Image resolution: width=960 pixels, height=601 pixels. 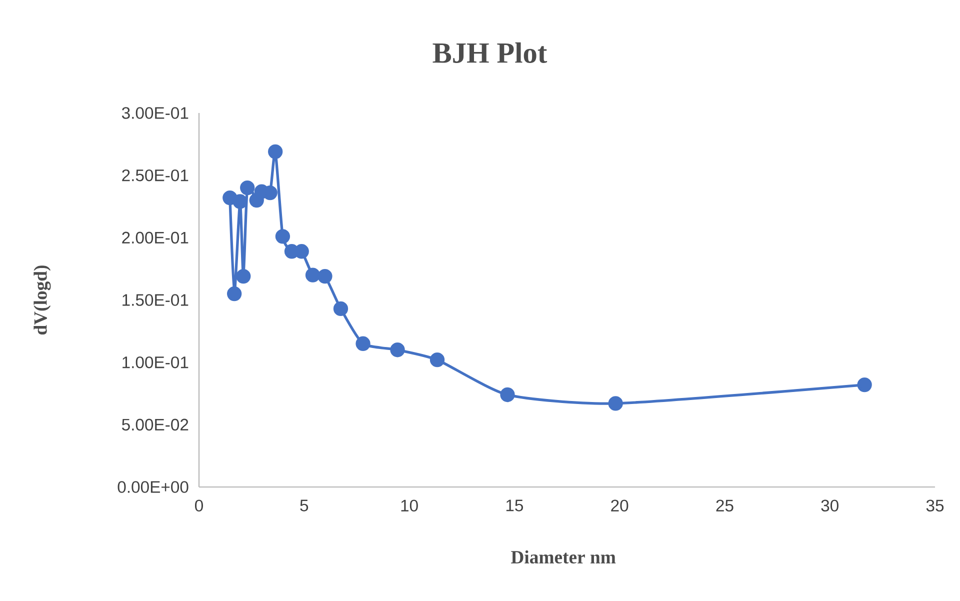 What do you see at coordinates (304, 506) in the screenshot?
I see `x-tick-label: 5` at bounding box center [304, 506].